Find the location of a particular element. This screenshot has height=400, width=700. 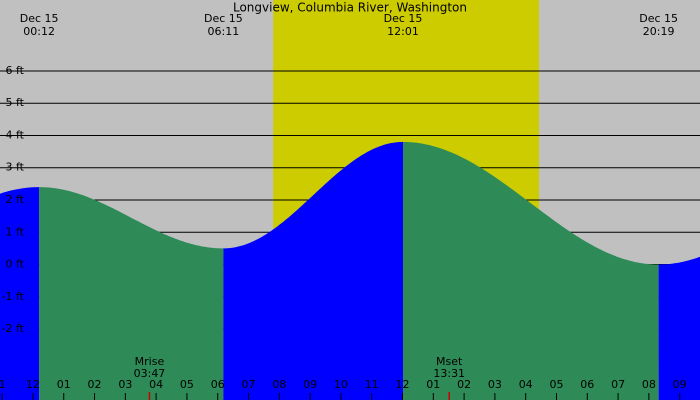

y-tick-label: -1 ft is located at coordinates (13, 296).